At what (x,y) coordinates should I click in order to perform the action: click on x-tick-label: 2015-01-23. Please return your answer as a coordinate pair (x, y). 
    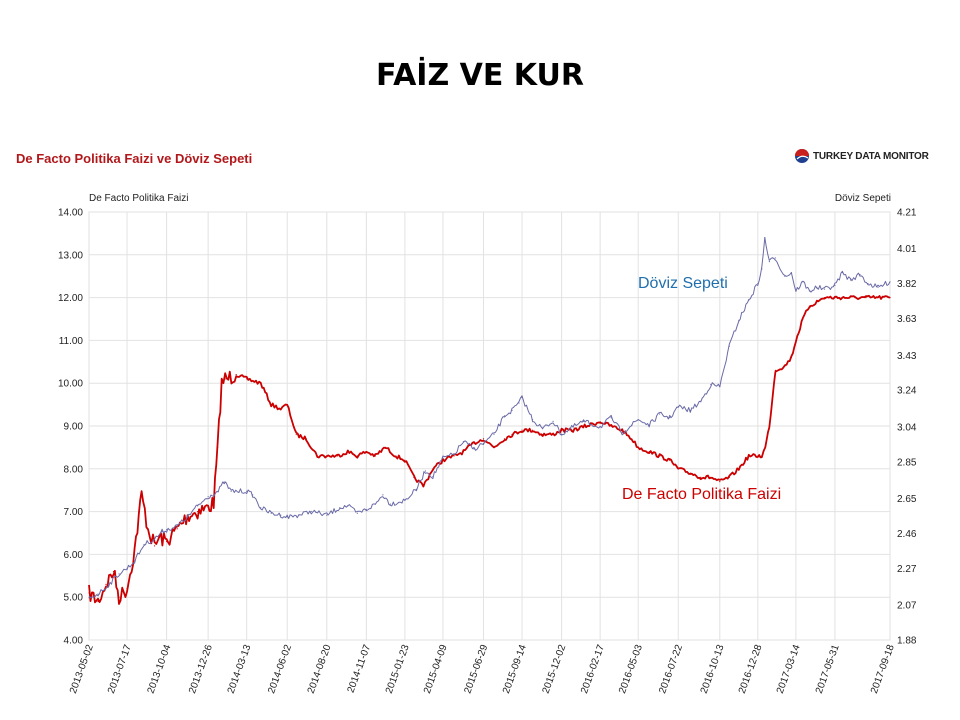
    Looking at the image, I should click on (398, 669).